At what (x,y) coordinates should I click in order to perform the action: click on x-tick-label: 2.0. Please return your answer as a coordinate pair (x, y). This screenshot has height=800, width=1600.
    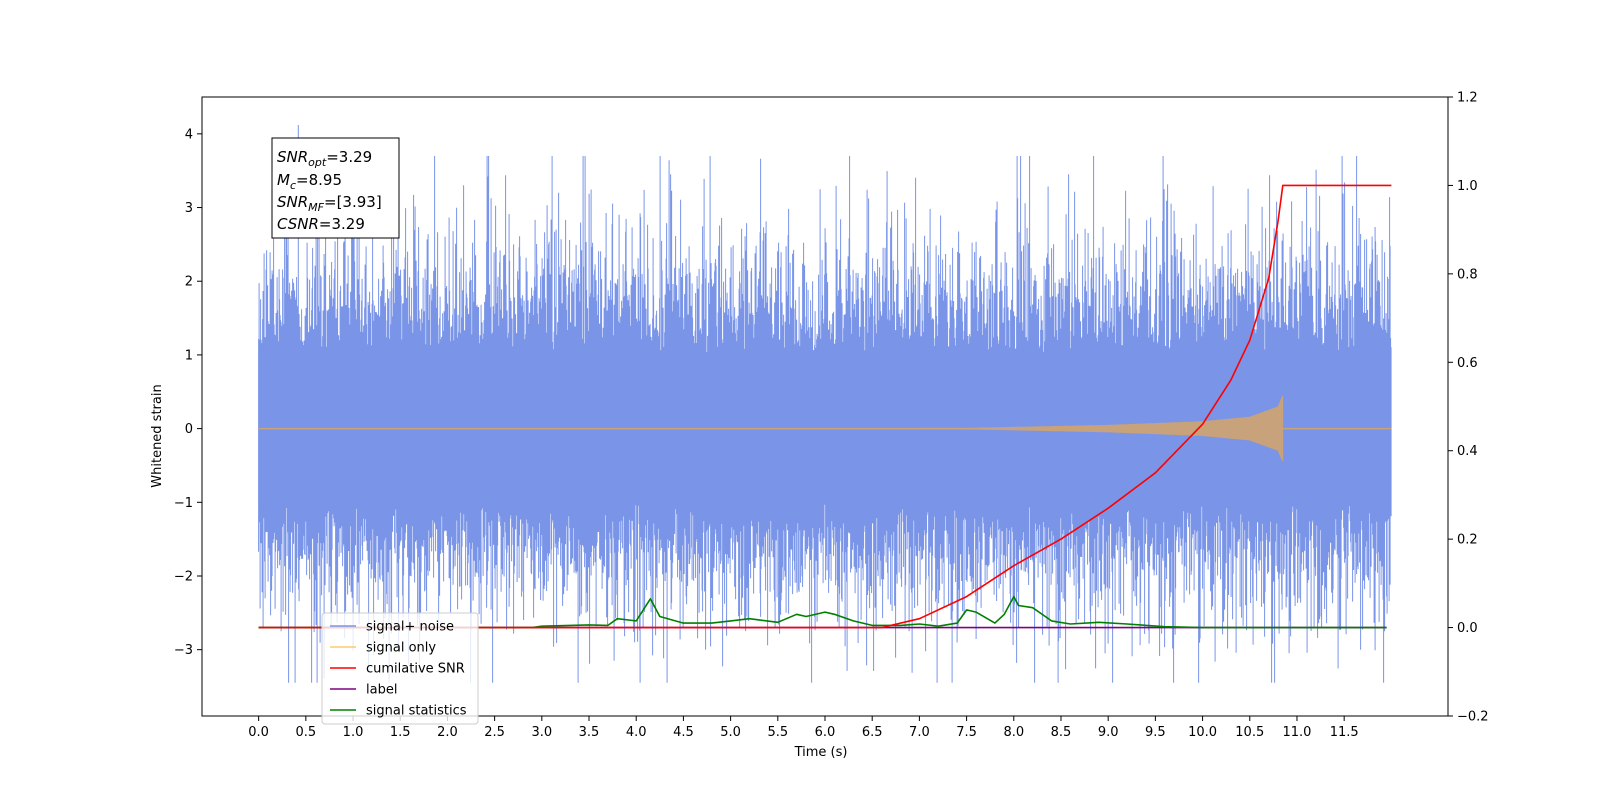
    Looking at the image, I should click on (447, 732).